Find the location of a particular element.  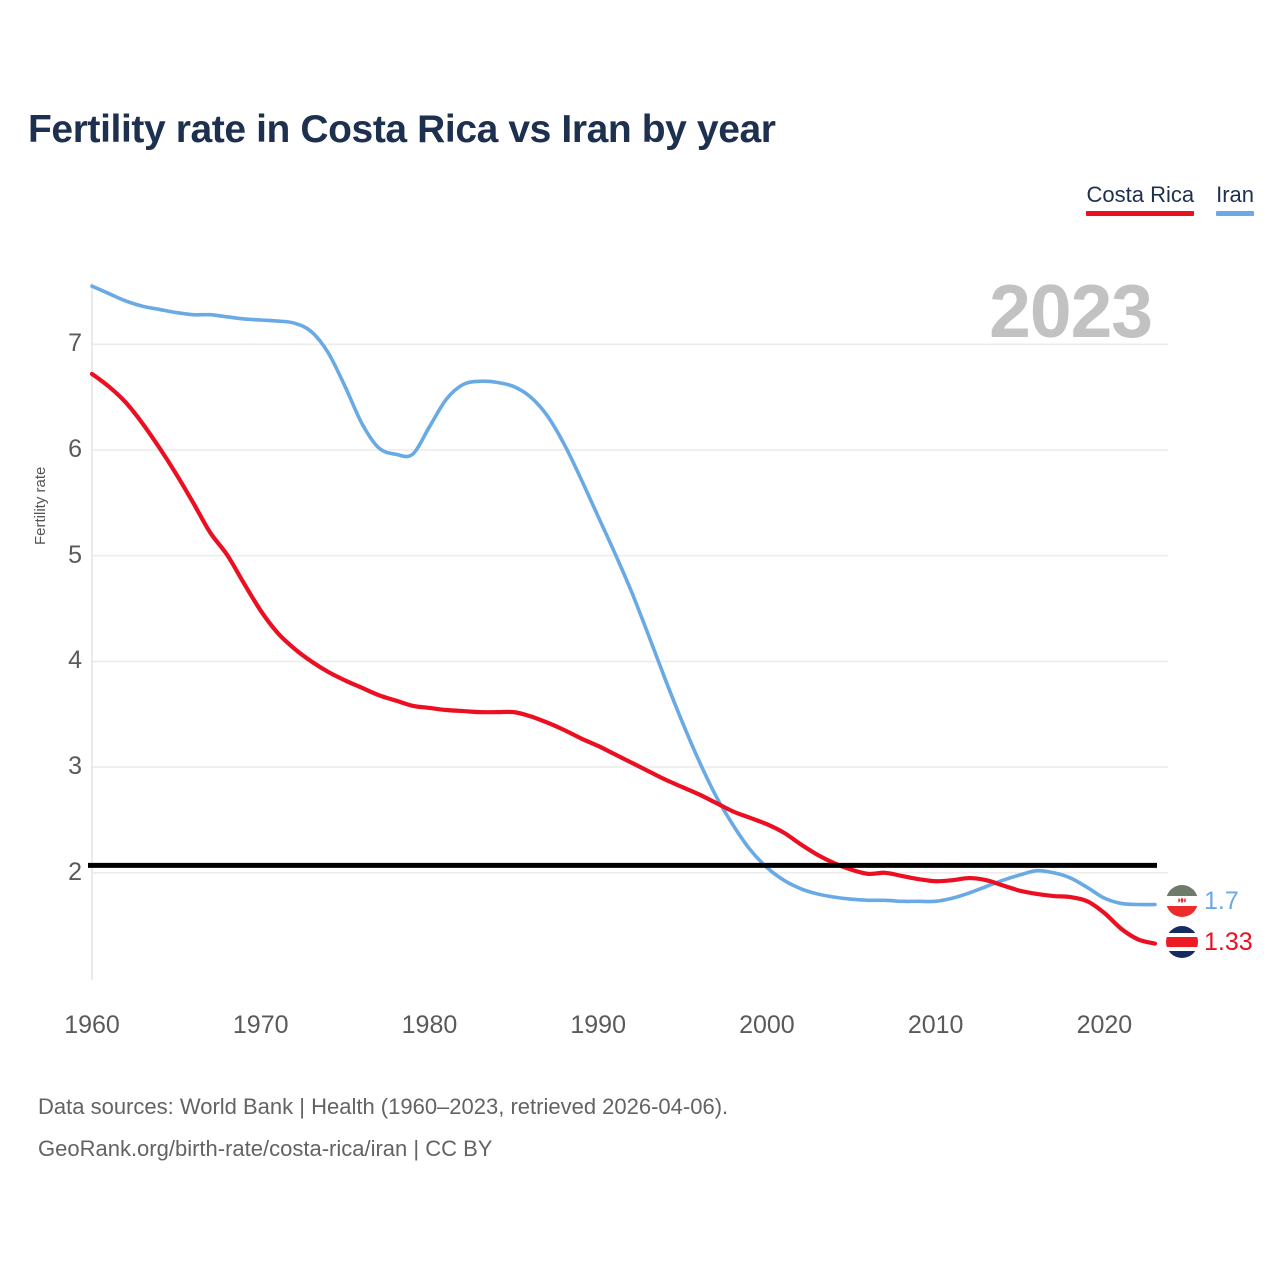

costa-rica-flag-icon is located at coordinates (1182, 942).